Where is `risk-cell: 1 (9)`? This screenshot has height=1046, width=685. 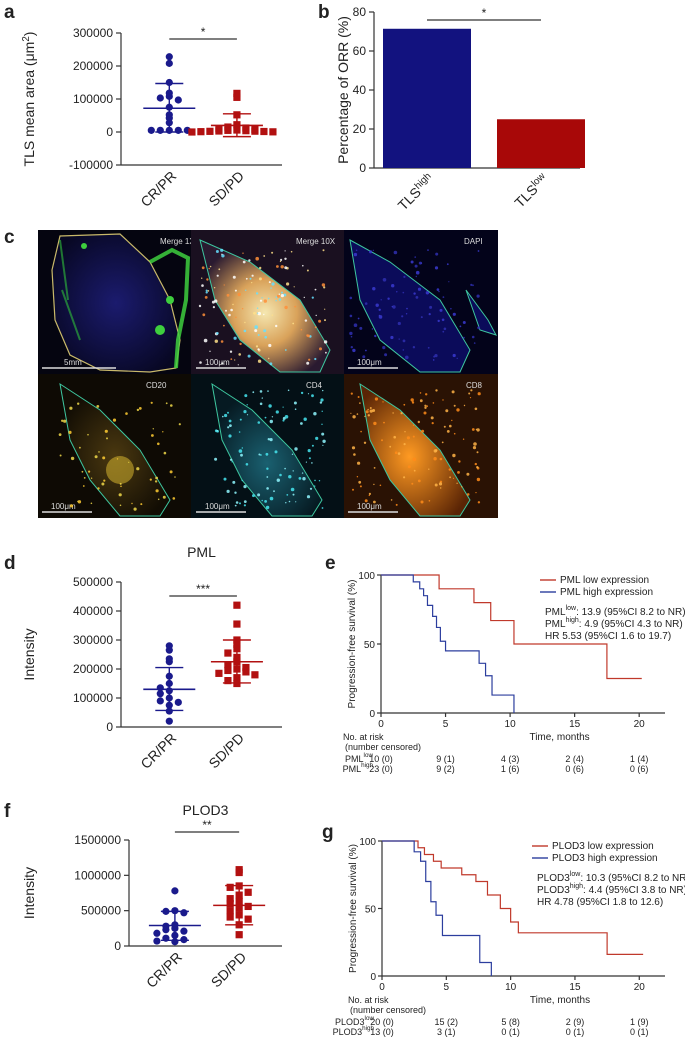
risk-cell: 1 (9) is located at coordinates (639, 1022).